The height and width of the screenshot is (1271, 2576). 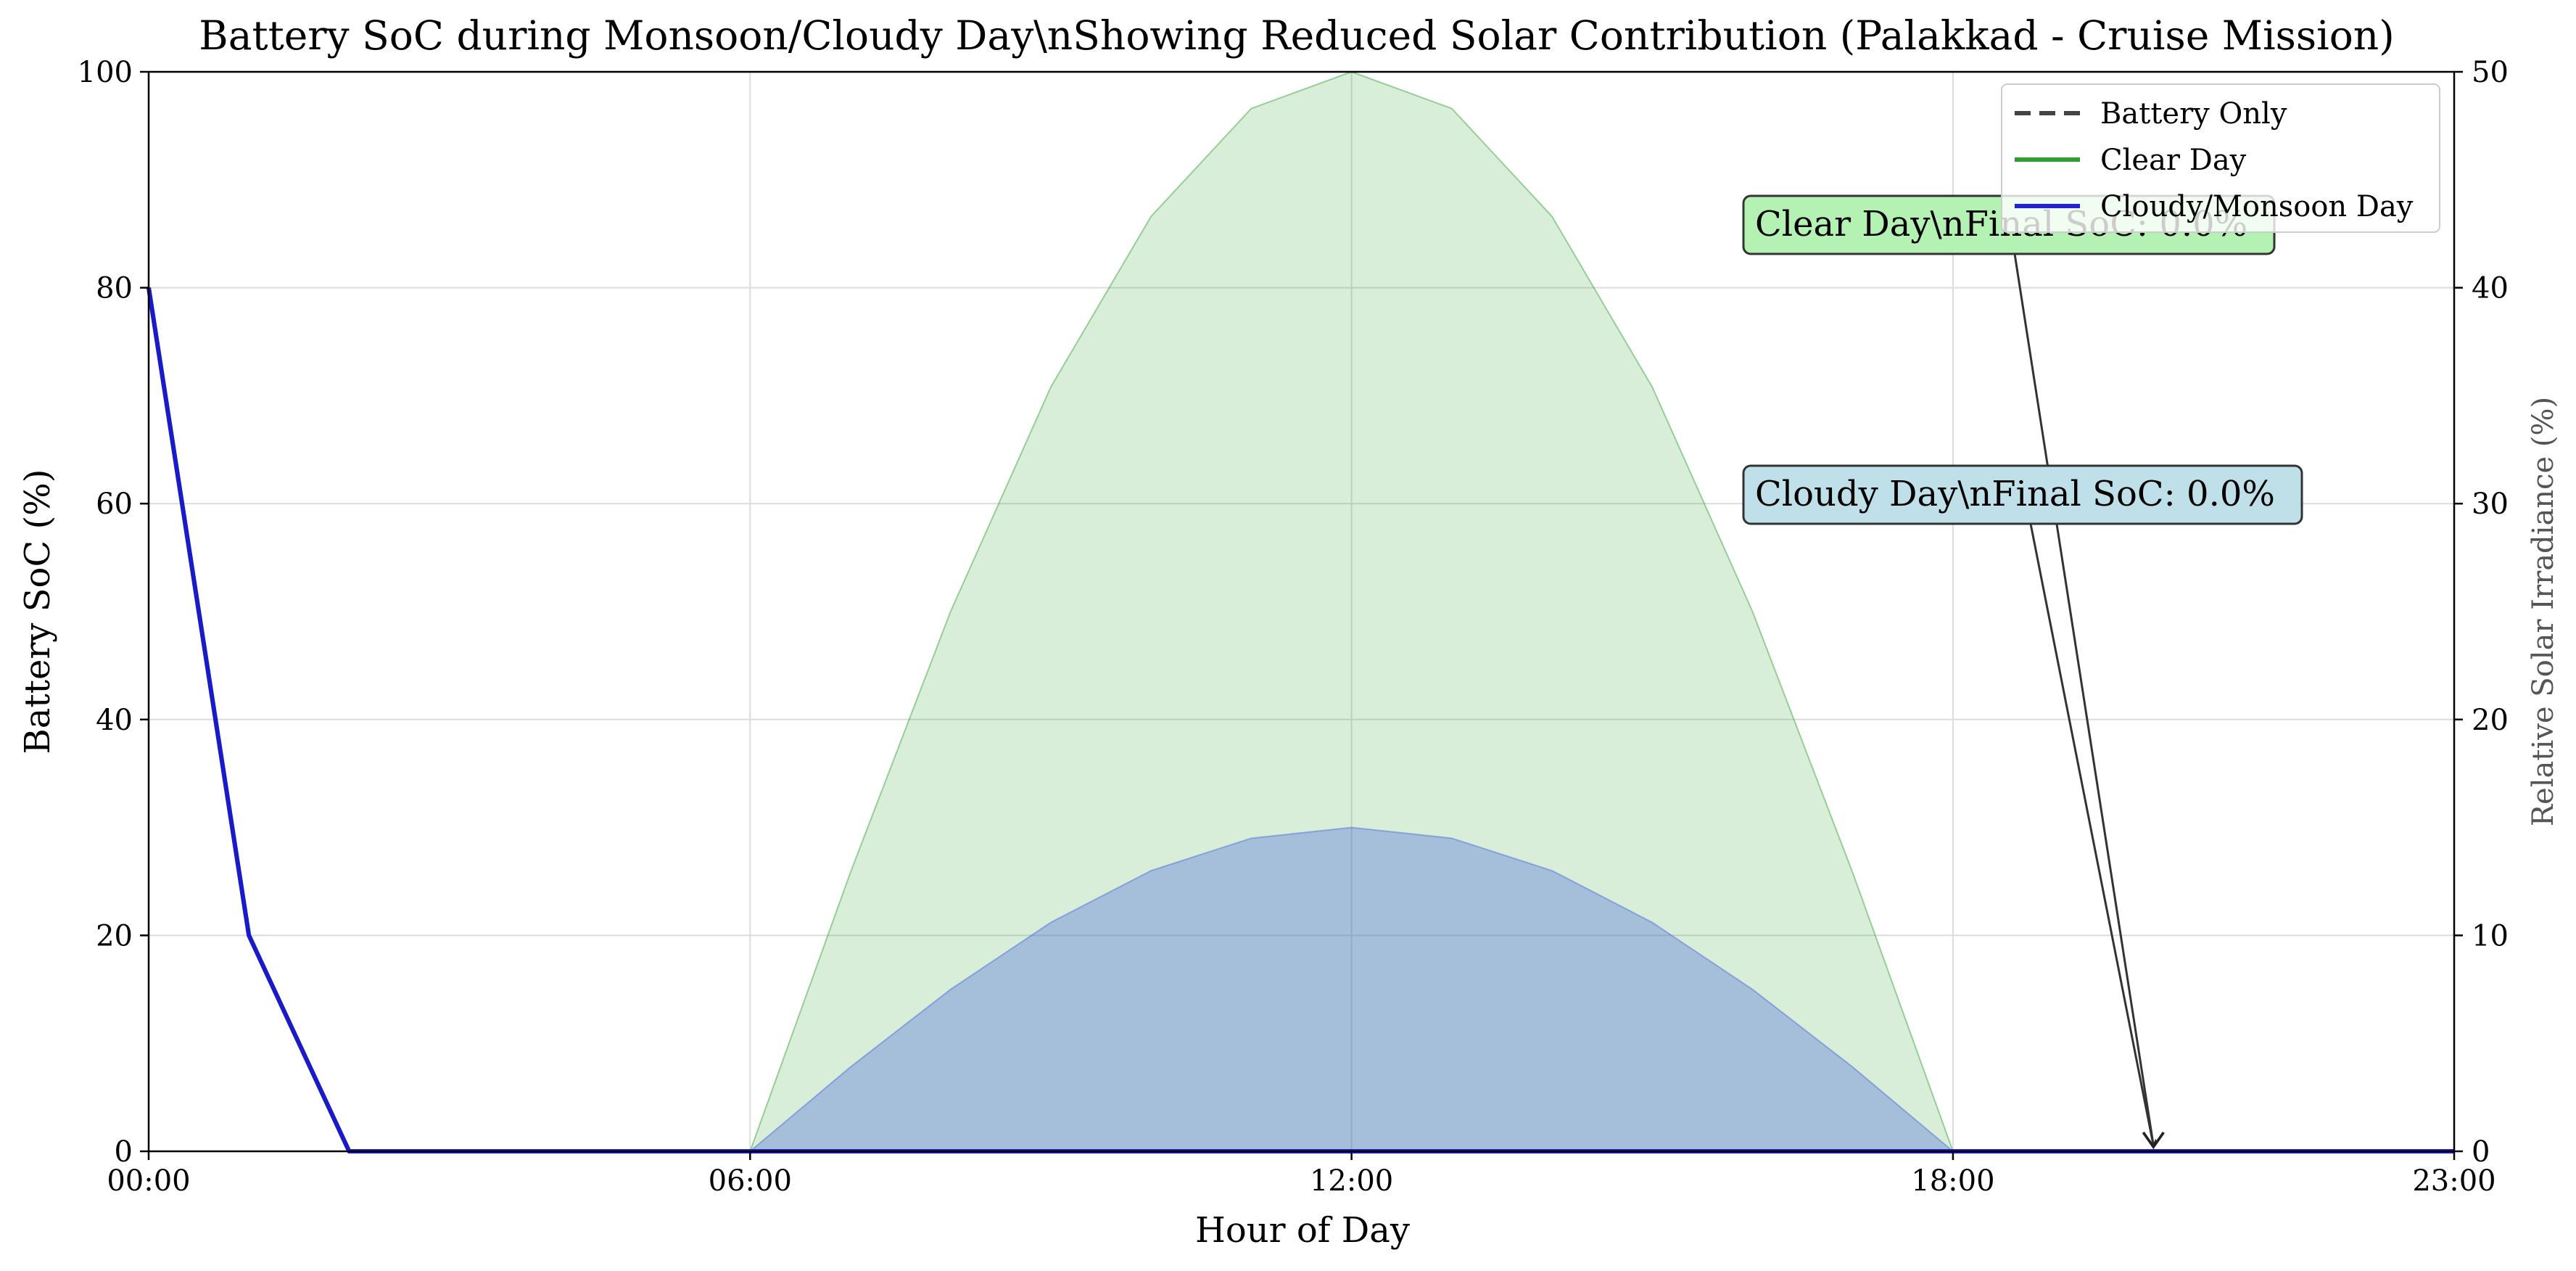 I want to click on y2-tick-label-0: 0, so click(x=2481, y=1152).